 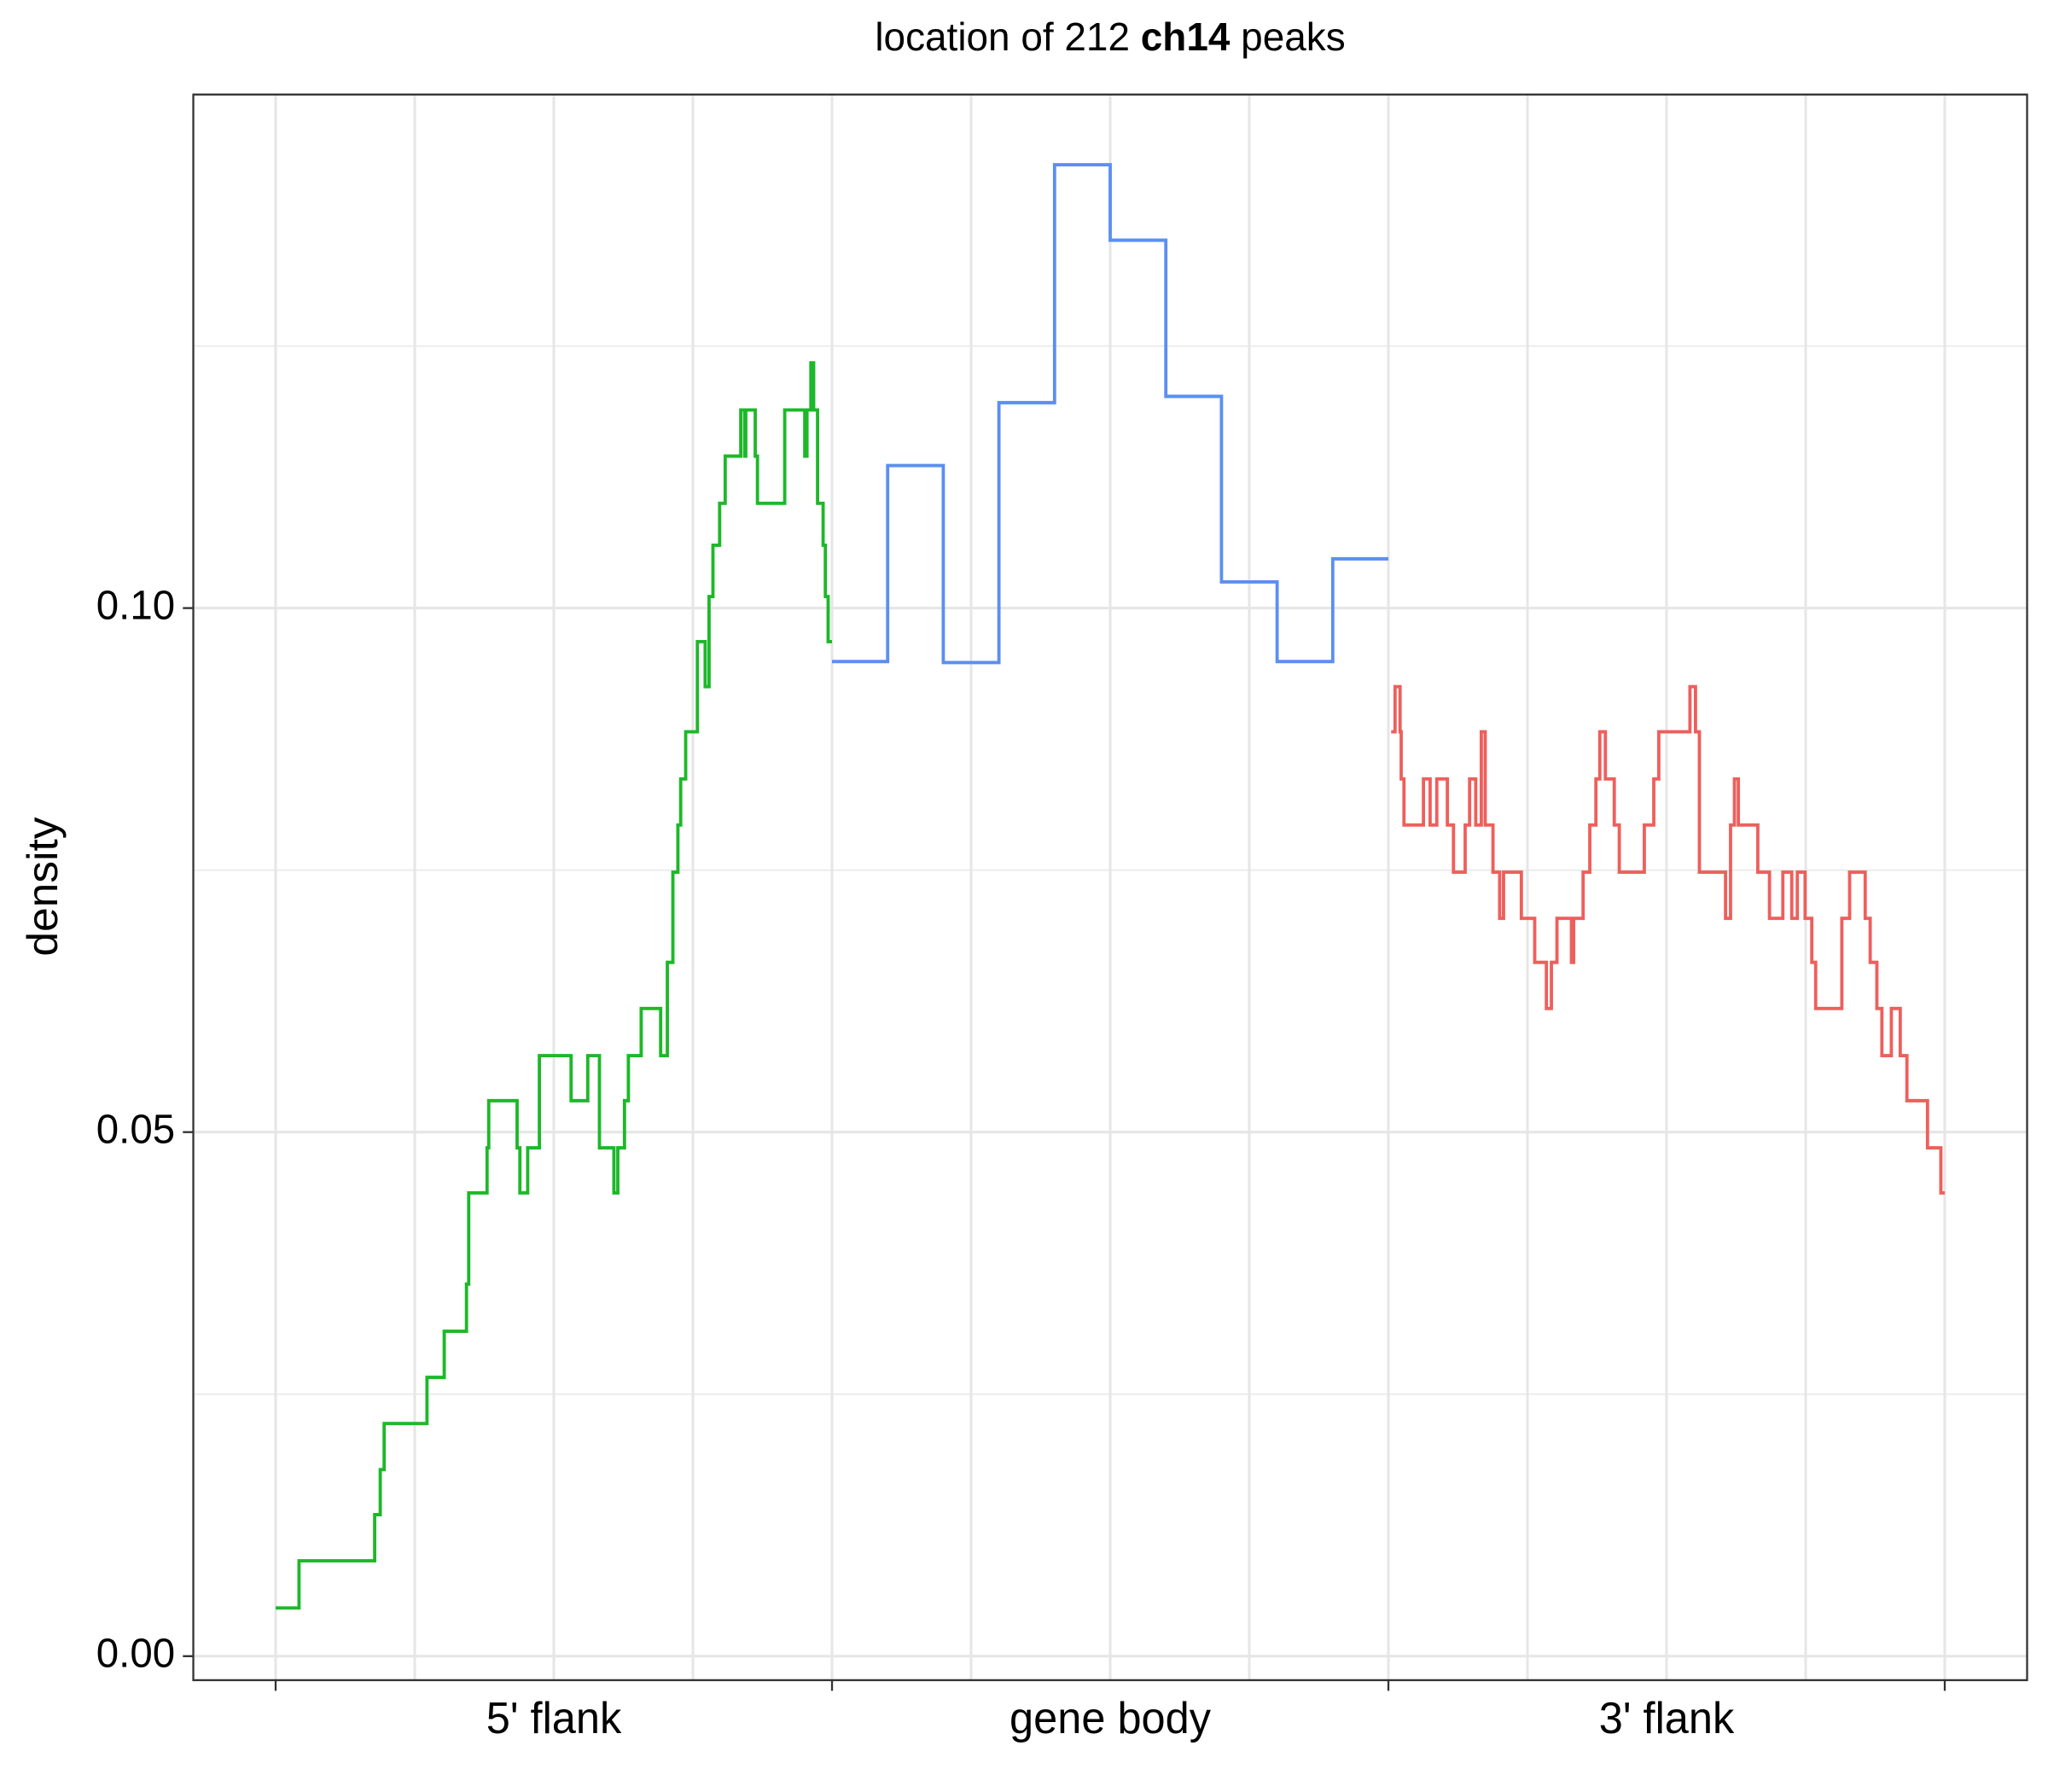 I want to click on chart-title: location of 212 ch14 peaks, so click(x=1110, y=37).